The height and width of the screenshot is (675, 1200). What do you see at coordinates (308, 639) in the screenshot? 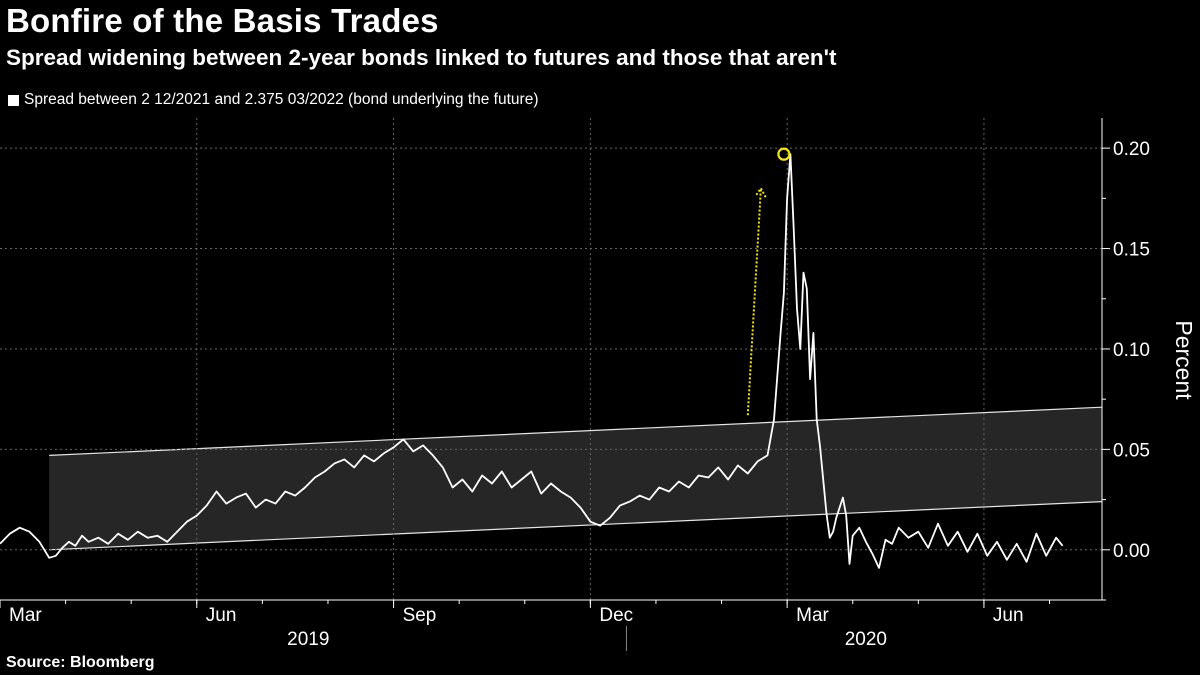
I see `year-label: 2019` at bounding box center [308, 639].